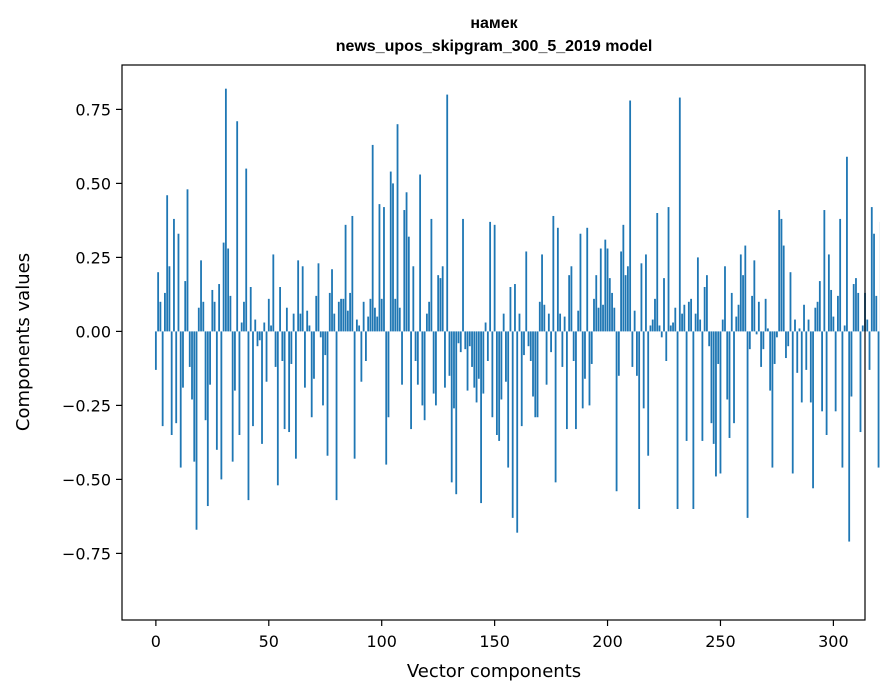 Image resolution: width=880 pixels, height=696 pixels. What do you see at coordinates (93, 331) in the screenshot?
I see `y-tick-label: 0.00` at bounding box center [93, 331].